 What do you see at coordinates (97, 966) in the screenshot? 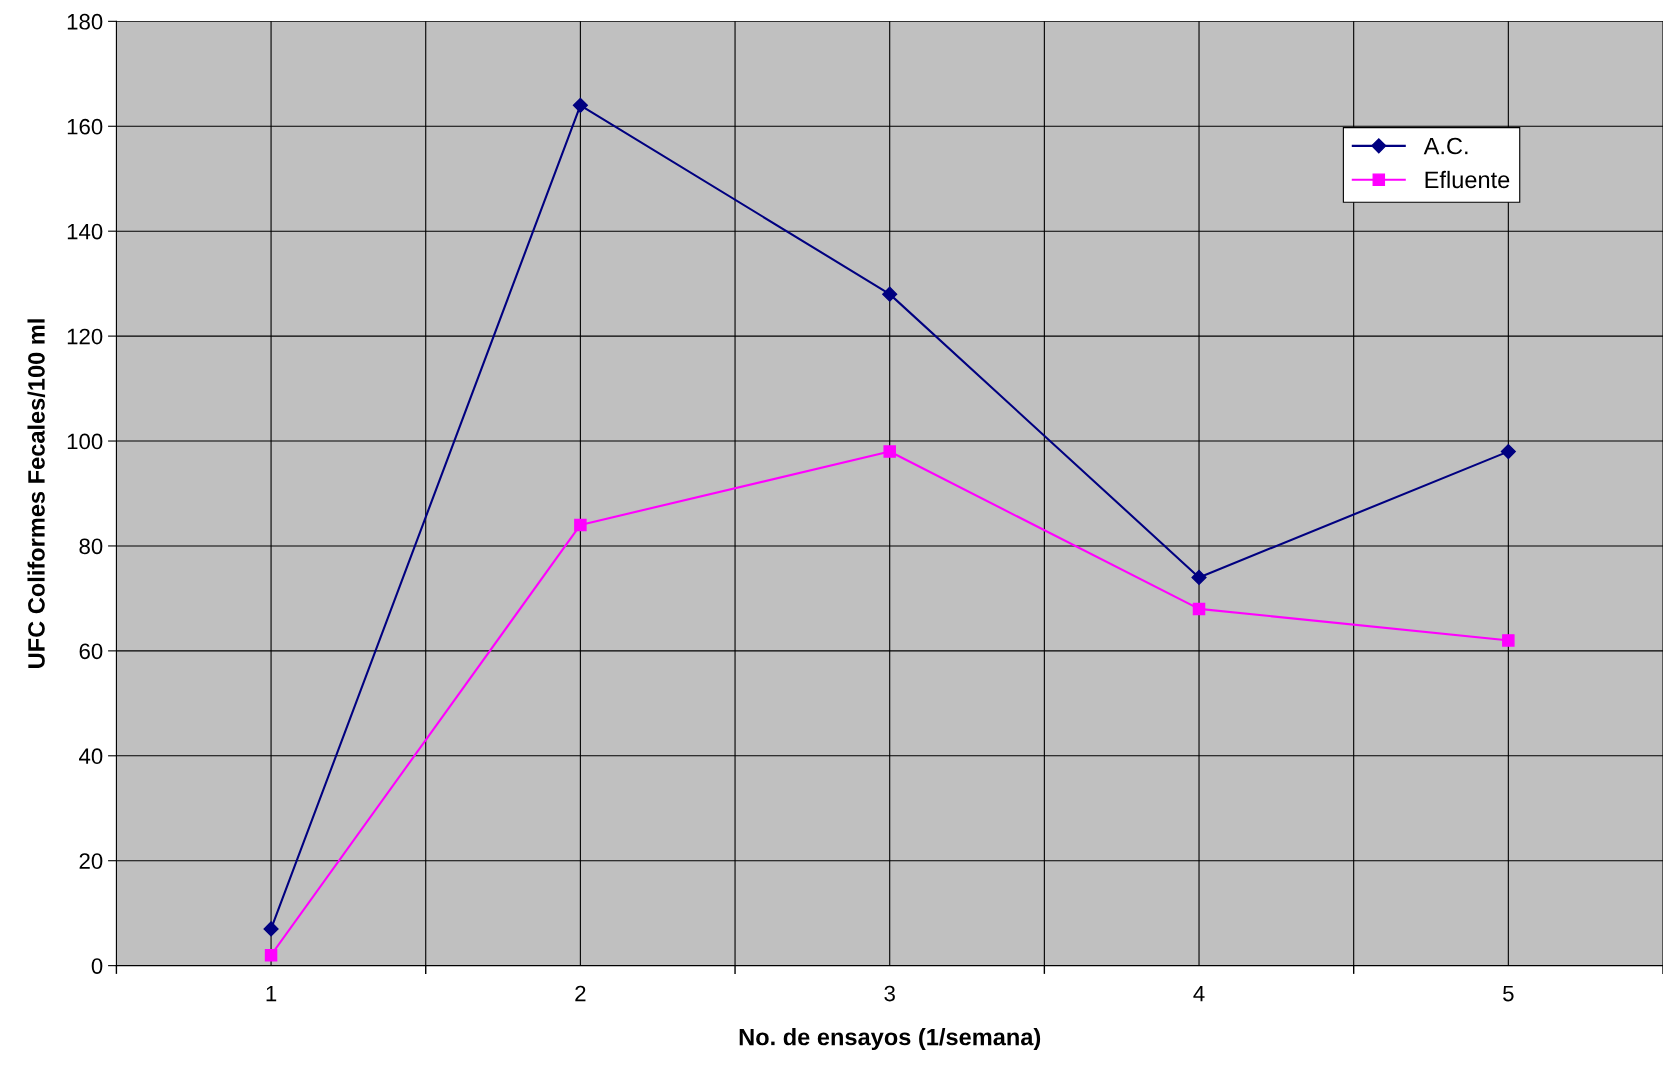
I see `y-tick-label: 0` at bounding box center [97, 966].